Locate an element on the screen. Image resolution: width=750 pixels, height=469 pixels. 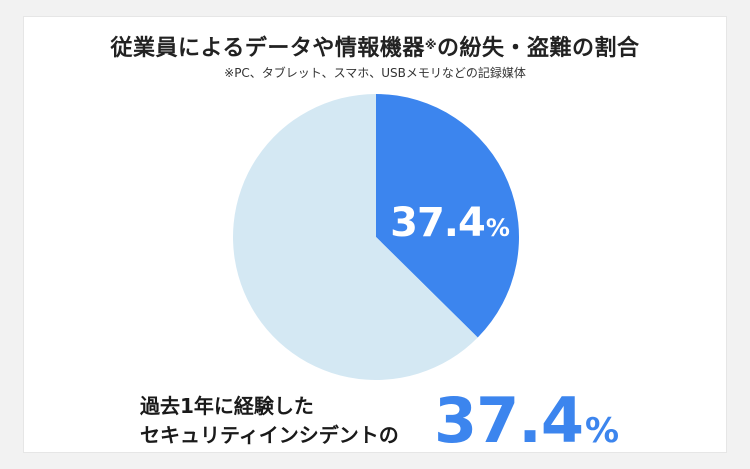
slice-value-label: 37.4% is located at coordinates (450, 223).